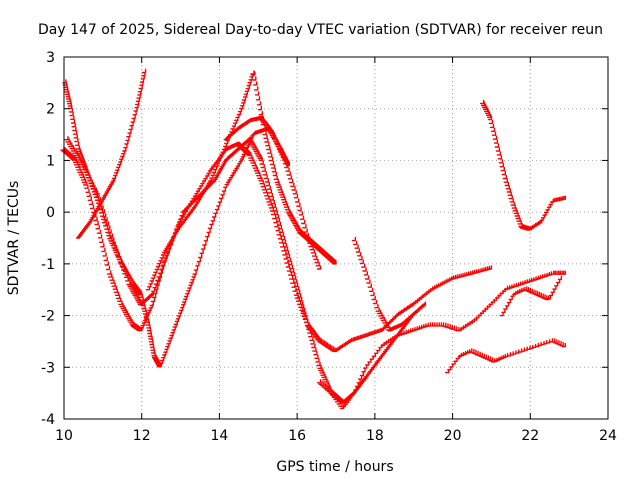 The image size is (640, 480). Describe the element at coordinates (608, 436) in the screenshot. I see `x-tick-label: 24` at that location.